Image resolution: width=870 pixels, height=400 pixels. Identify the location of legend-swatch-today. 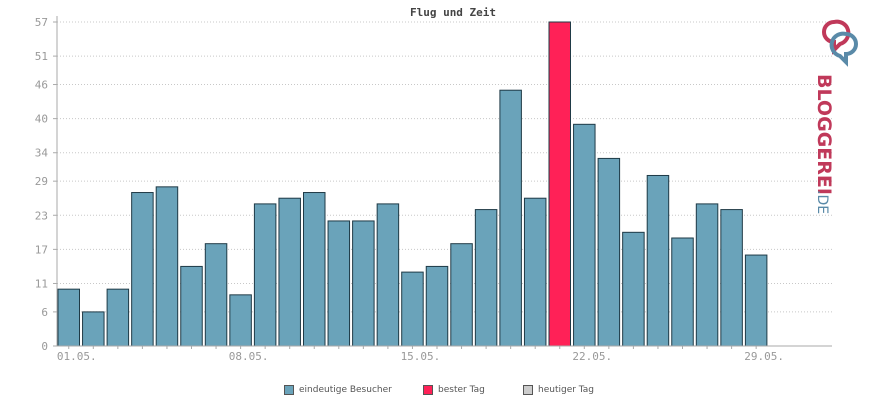
(528, 390).